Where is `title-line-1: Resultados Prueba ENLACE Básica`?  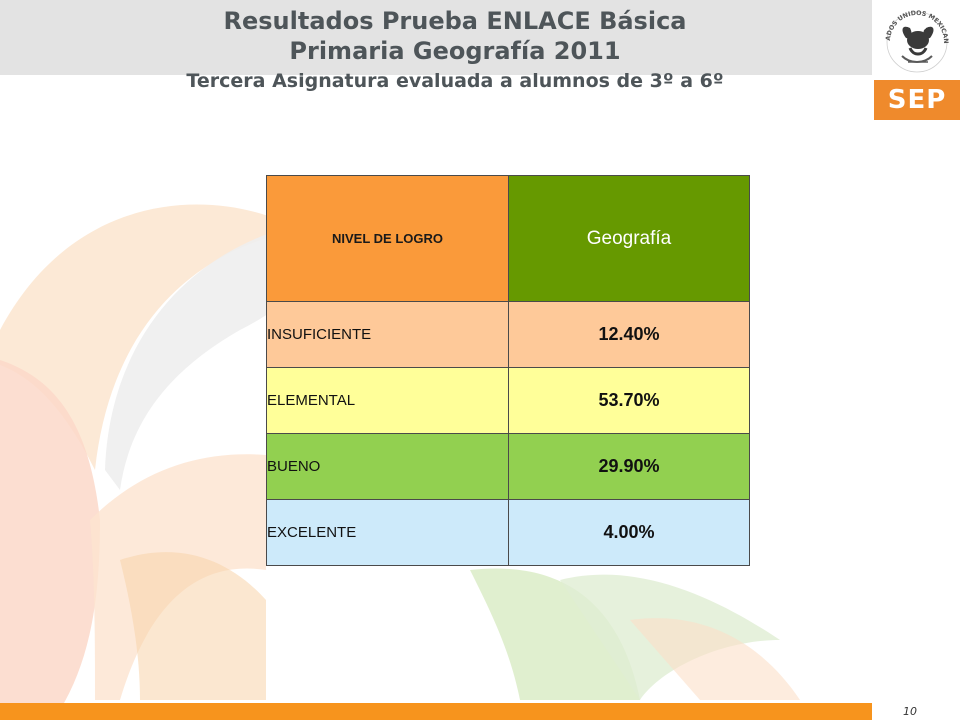
title-line-1: Resultados Prueba ENLACE Básica is located at coordinates (455, 21).